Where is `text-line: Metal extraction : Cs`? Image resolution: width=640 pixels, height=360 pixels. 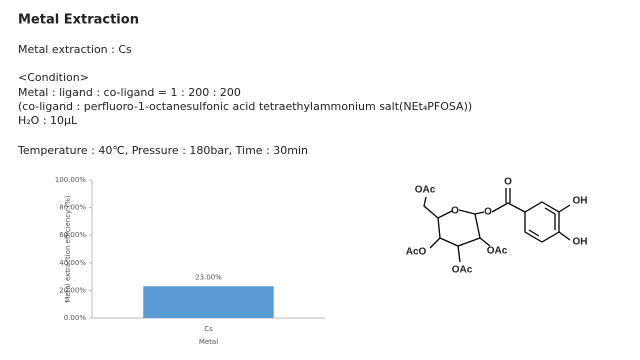 text-line: Metal extraction : Cs is located at coordinates (75, 49).